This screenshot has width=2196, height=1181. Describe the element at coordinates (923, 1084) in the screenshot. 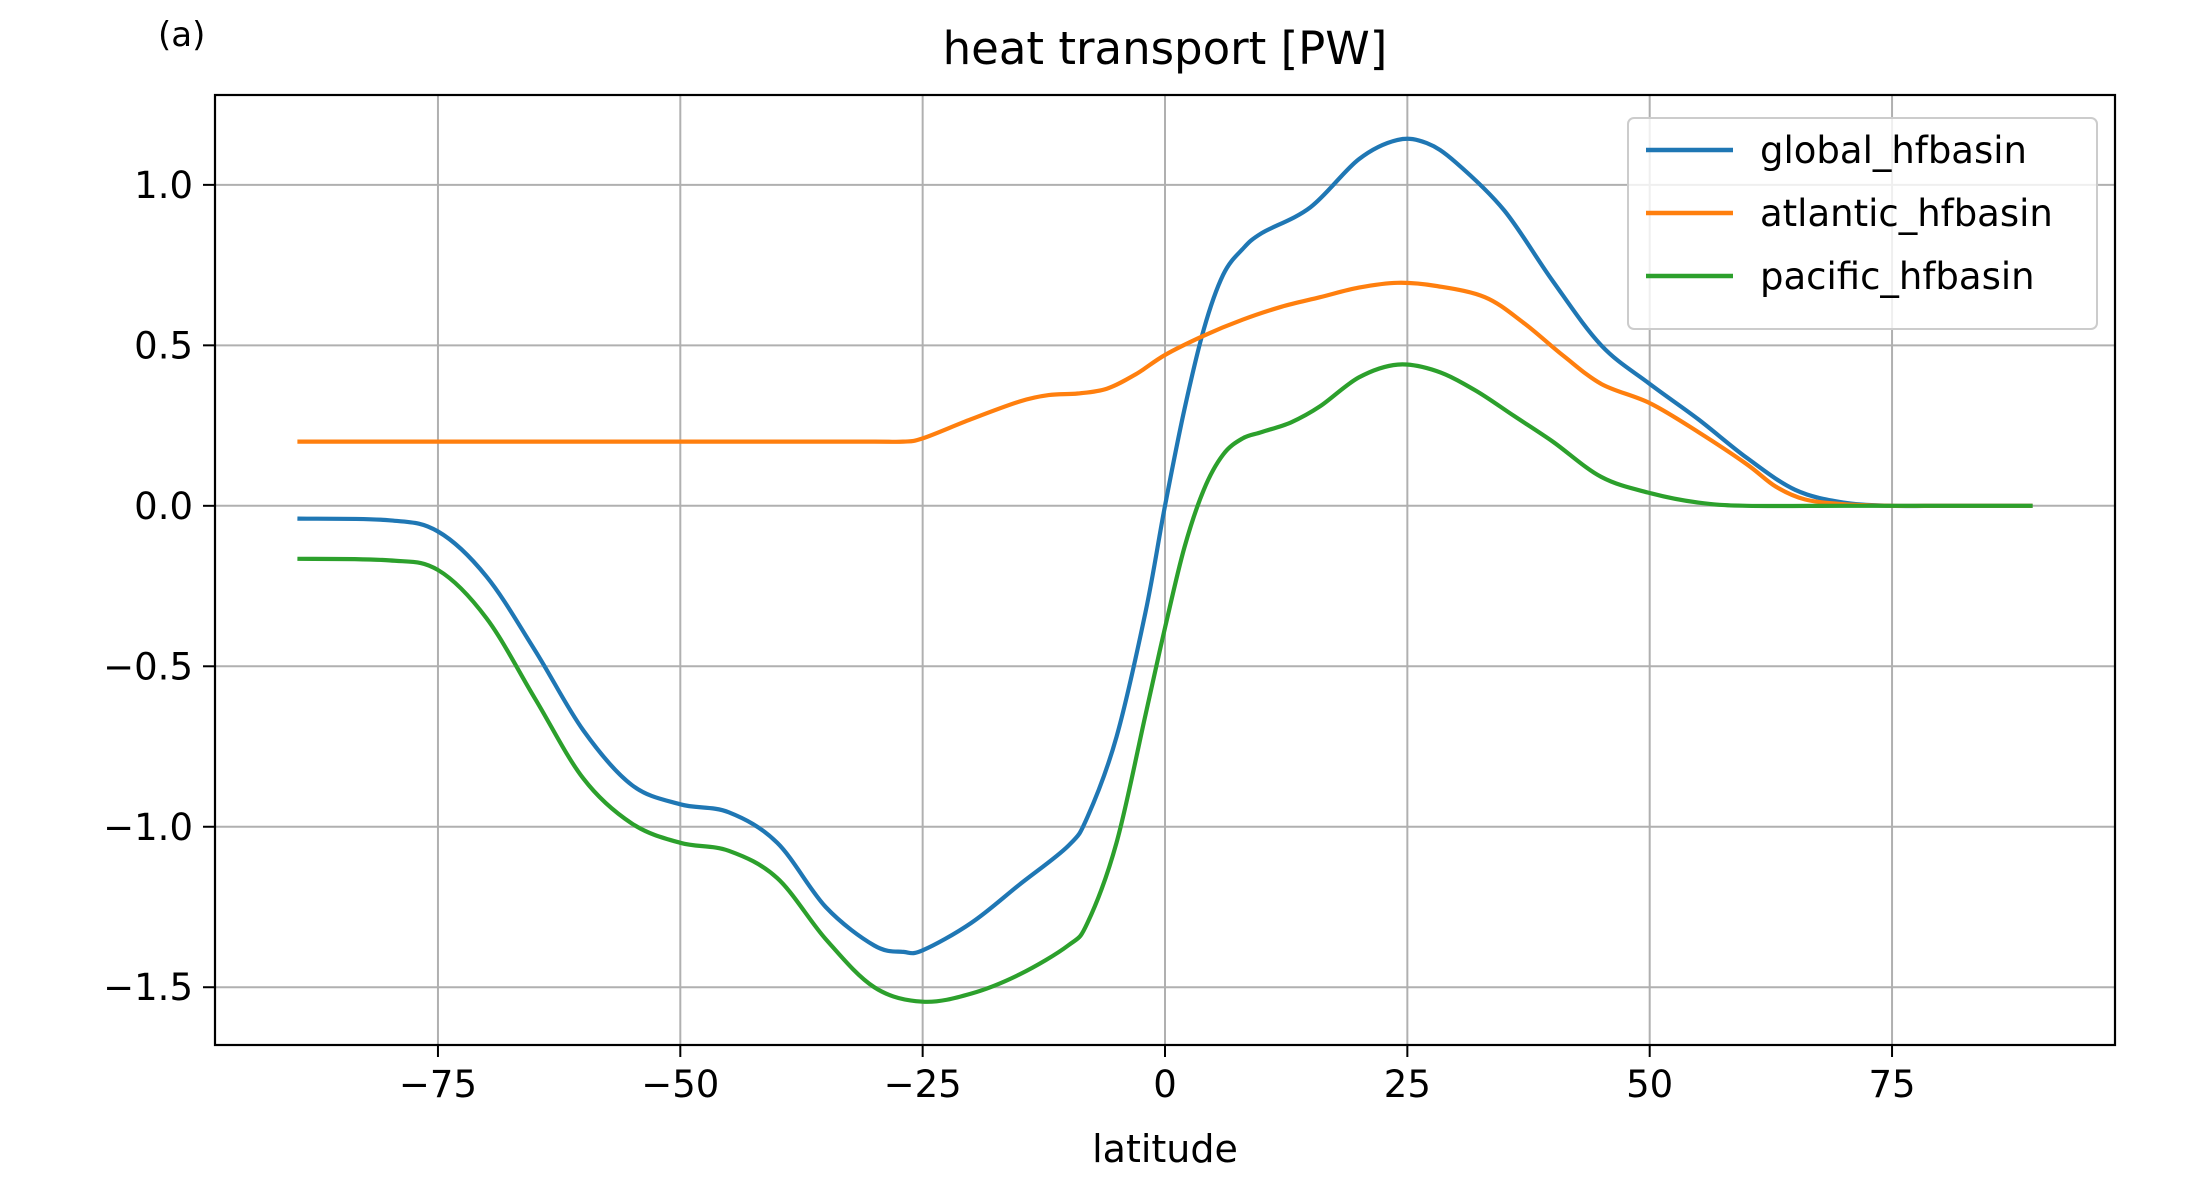

I see `x-tick-label: −25` at that location.